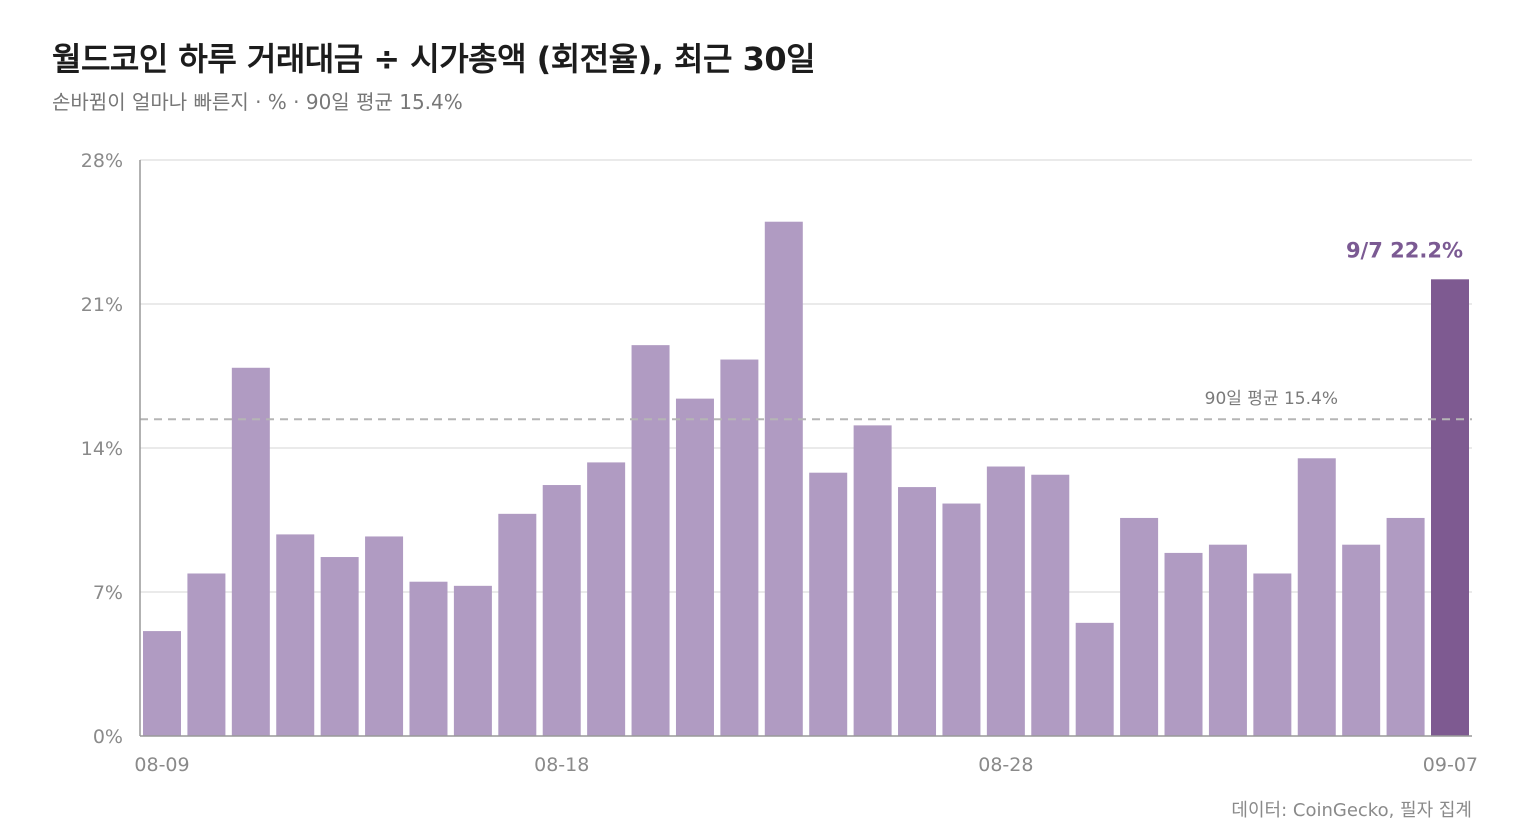 This screenshot has height=840, width=1520. Describe the element at coordinates (102, 161) in the screenshot. I see `y-tick-label: 28%` at that location.